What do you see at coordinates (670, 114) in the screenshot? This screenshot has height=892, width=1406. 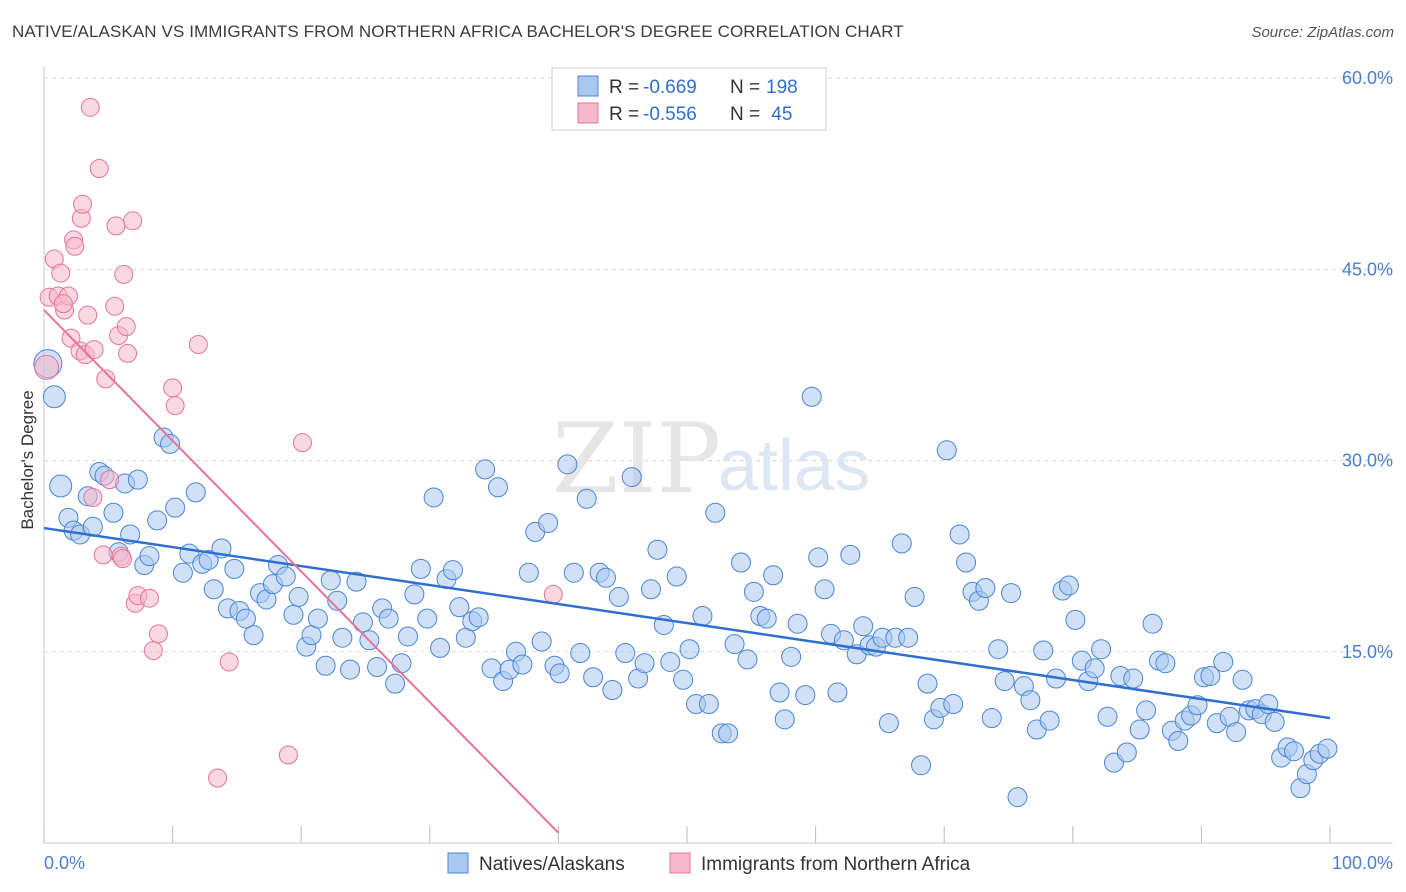 I see `legend-r-value-2: -0.556` at bounding box center [670, 114].